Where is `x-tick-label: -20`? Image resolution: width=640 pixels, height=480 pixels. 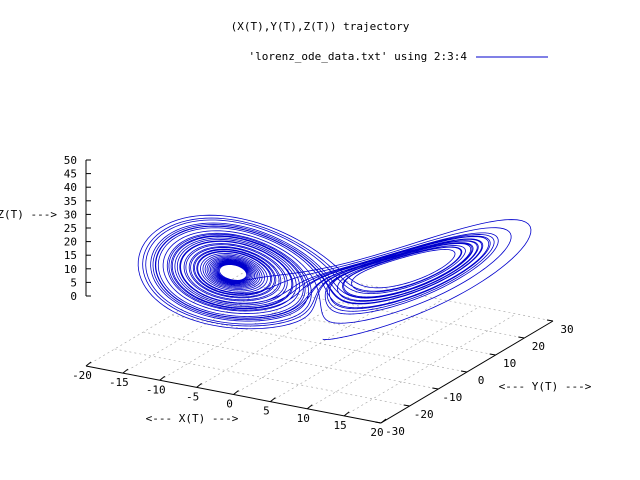 x-tick-label: -20 is located at coordinates (82, 375).